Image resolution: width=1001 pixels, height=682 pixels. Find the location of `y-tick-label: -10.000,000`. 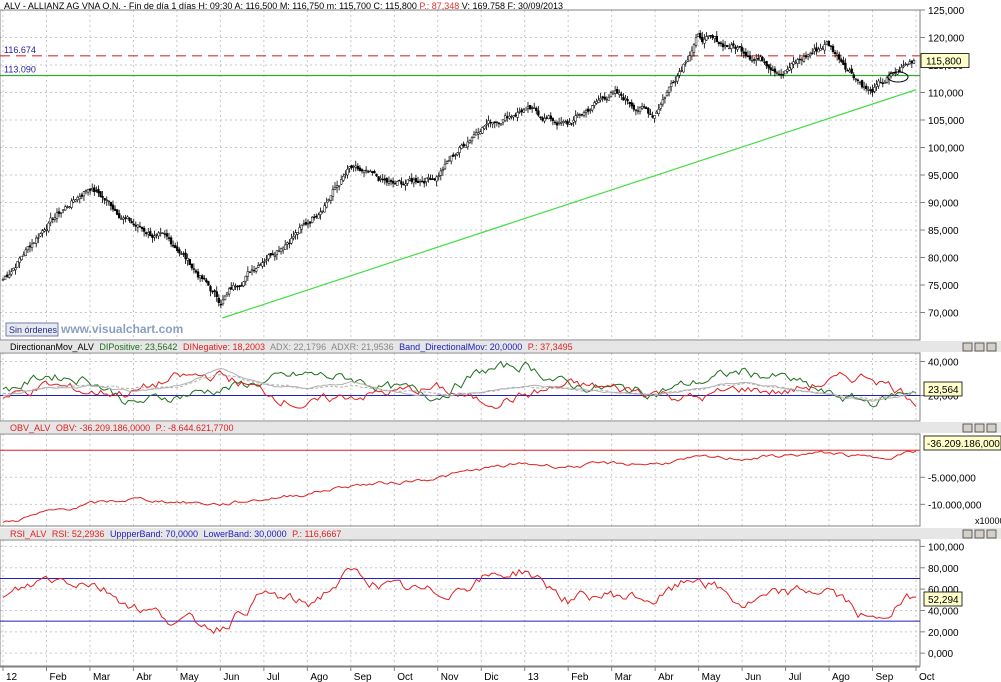

y-tick-label: -10.000,000 is located at coordinates (955, 505).